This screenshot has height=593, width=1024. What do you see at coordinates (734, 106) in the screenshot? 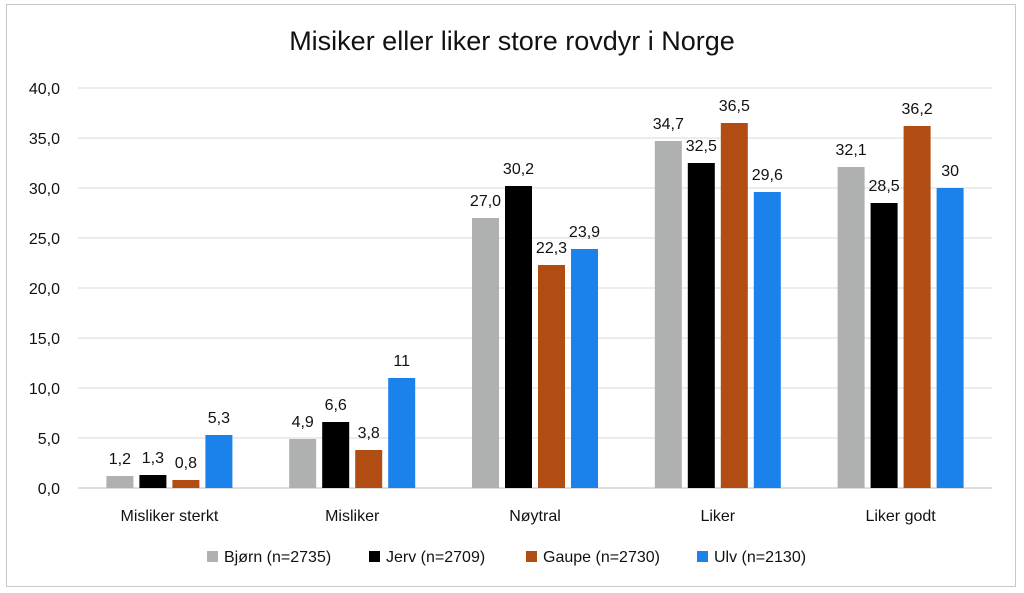
I see `bar-value-label: 36,5` at bounding box center [734, 106].